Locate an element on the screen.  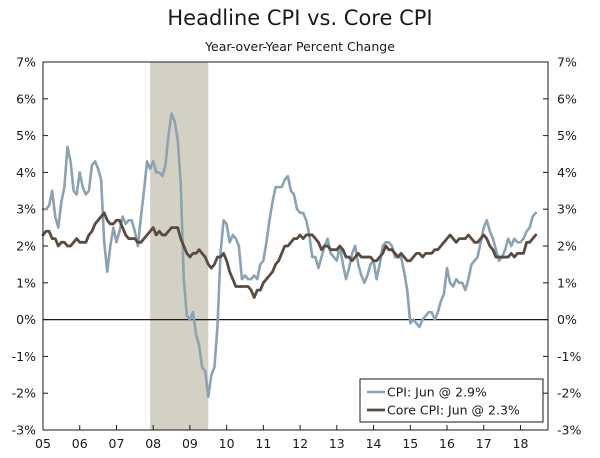
y-tick-label-right: 7% is located at coordinates (567, 62).